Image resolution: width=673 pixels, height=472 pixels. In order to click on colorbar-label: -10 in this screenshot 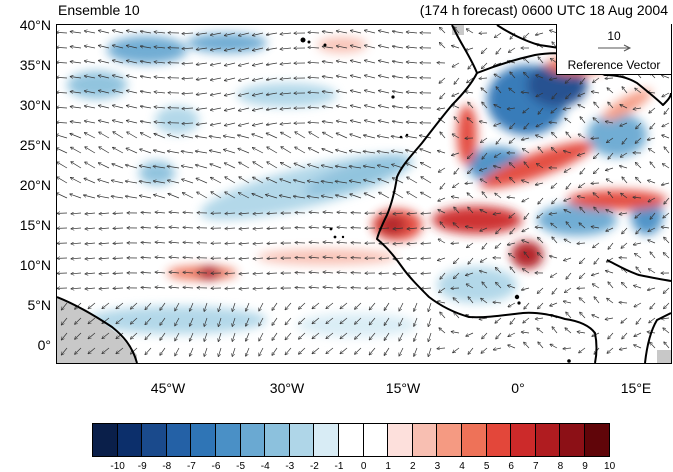, I will do `click(117, 466)`.